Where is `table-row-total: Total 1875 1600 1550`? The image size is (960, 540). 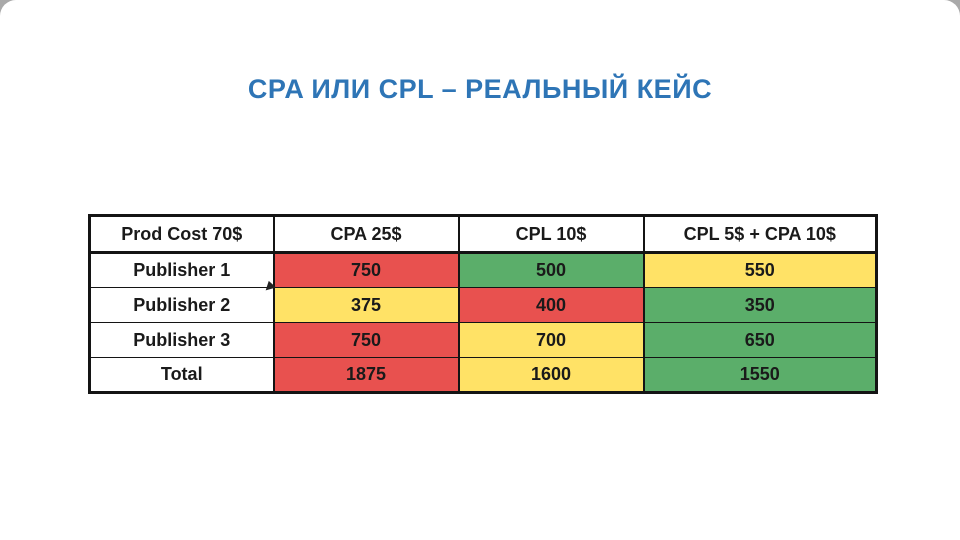
table-row-total: Total 1875 1600 1550 is located at coordinates (483, 375).